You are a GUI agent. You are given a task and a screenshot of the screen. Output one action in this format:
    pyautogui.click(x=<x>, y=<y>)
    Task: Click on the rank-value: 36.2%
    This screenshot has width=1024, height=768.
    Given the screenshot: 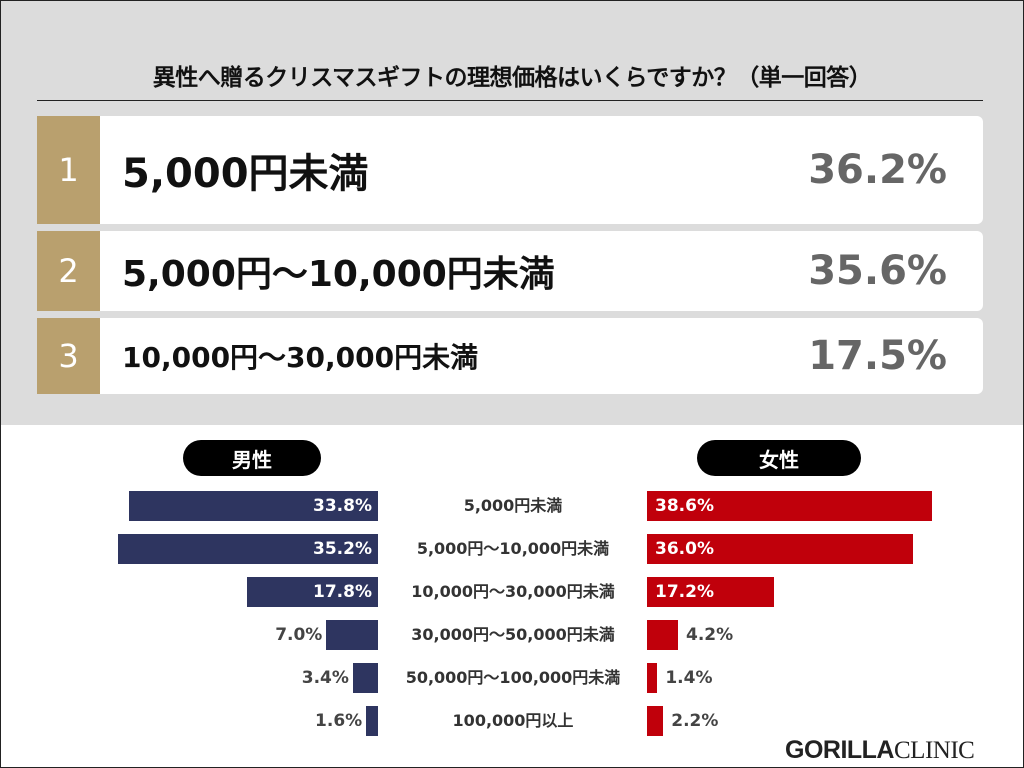 What is the action you would take?
    pyautogui.click(x=877, y=170)
    